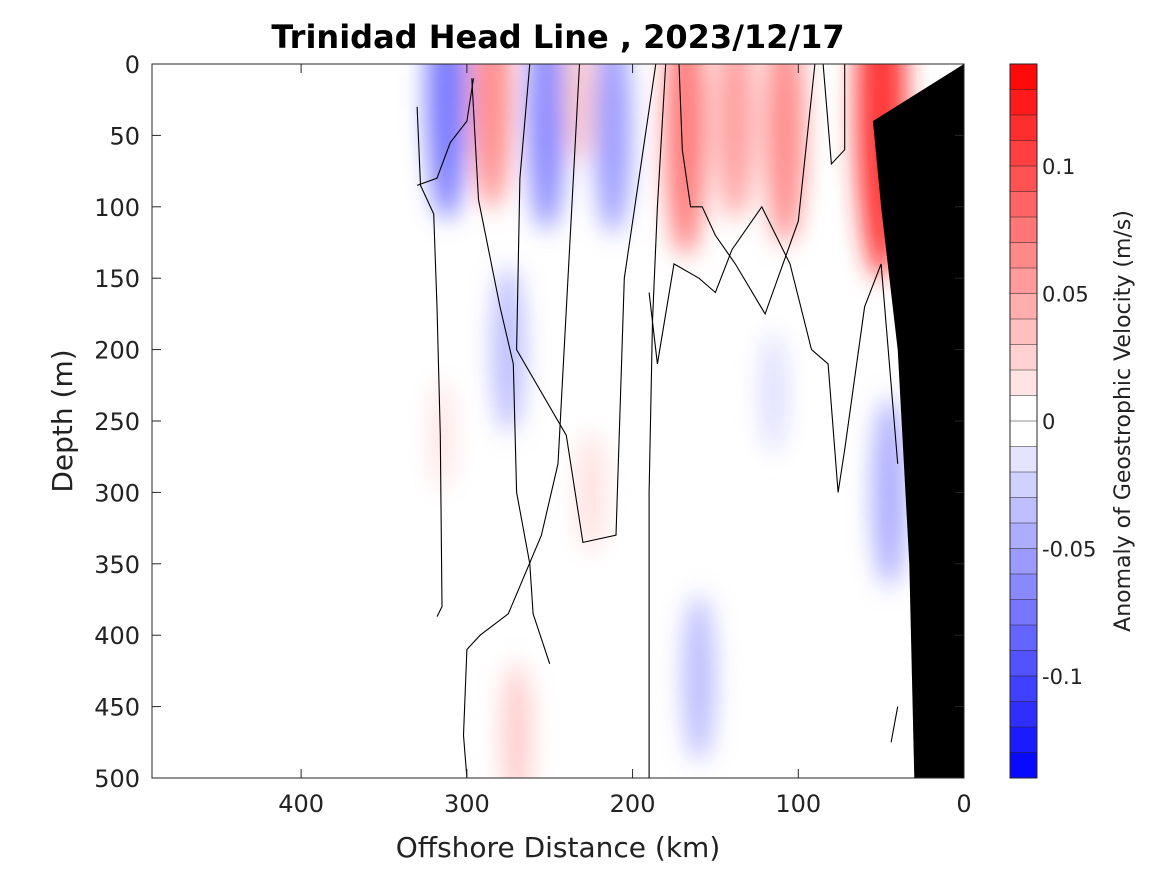 The image size is (1167, 875). What do you see at coordinates (467, 804) in the screenshot?
I see `x-tick-label: 300` at bounding box center [467, 804].